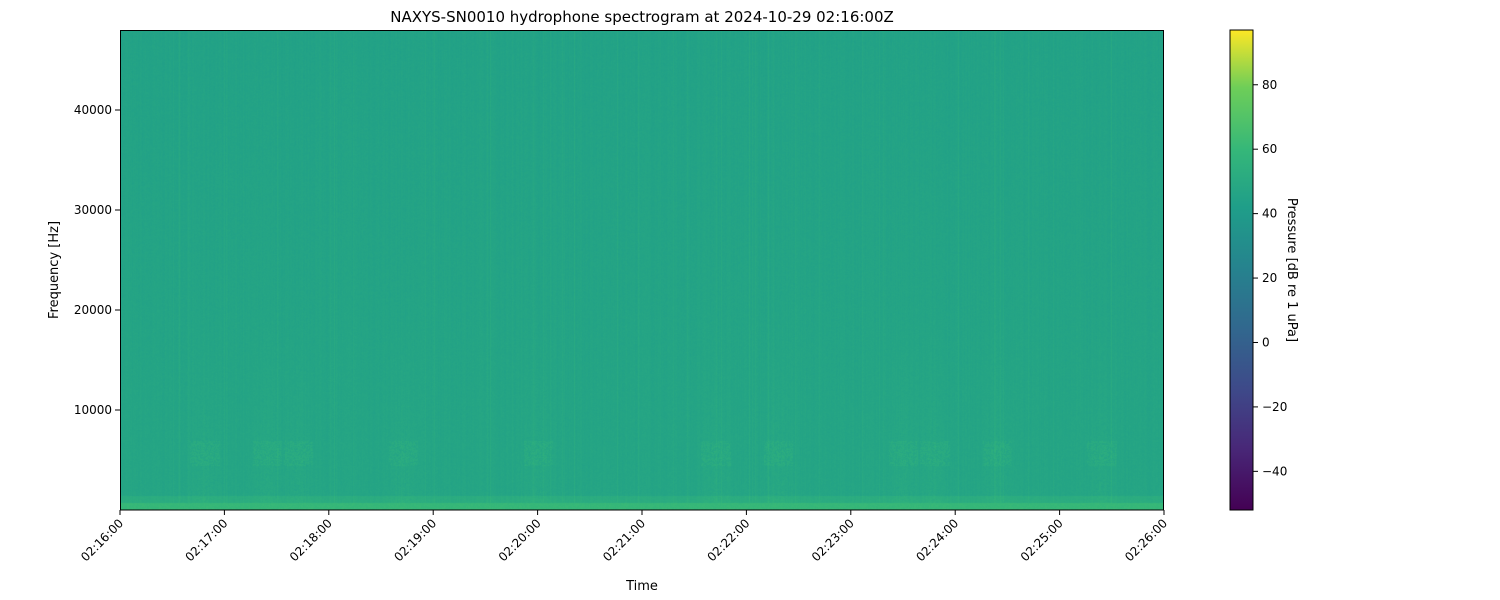  Describe the element at coordinates (624, 540) in the screenshot. I see `x-tick-label: 02:21:00` at that location.